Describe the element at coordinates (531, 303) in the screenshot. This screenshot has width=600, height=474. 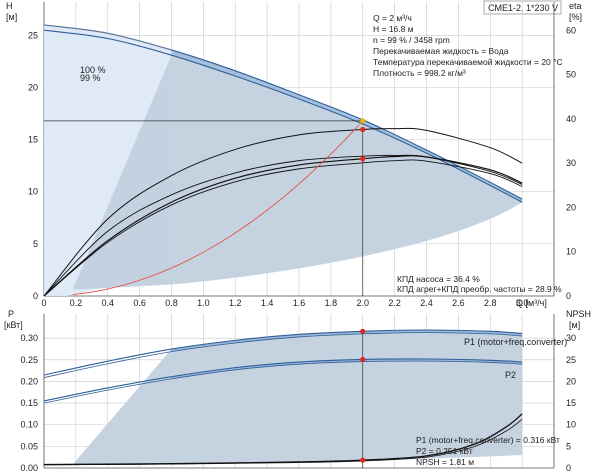
I see `top-x-axis-unit: Q [м³/ч]` at that location.